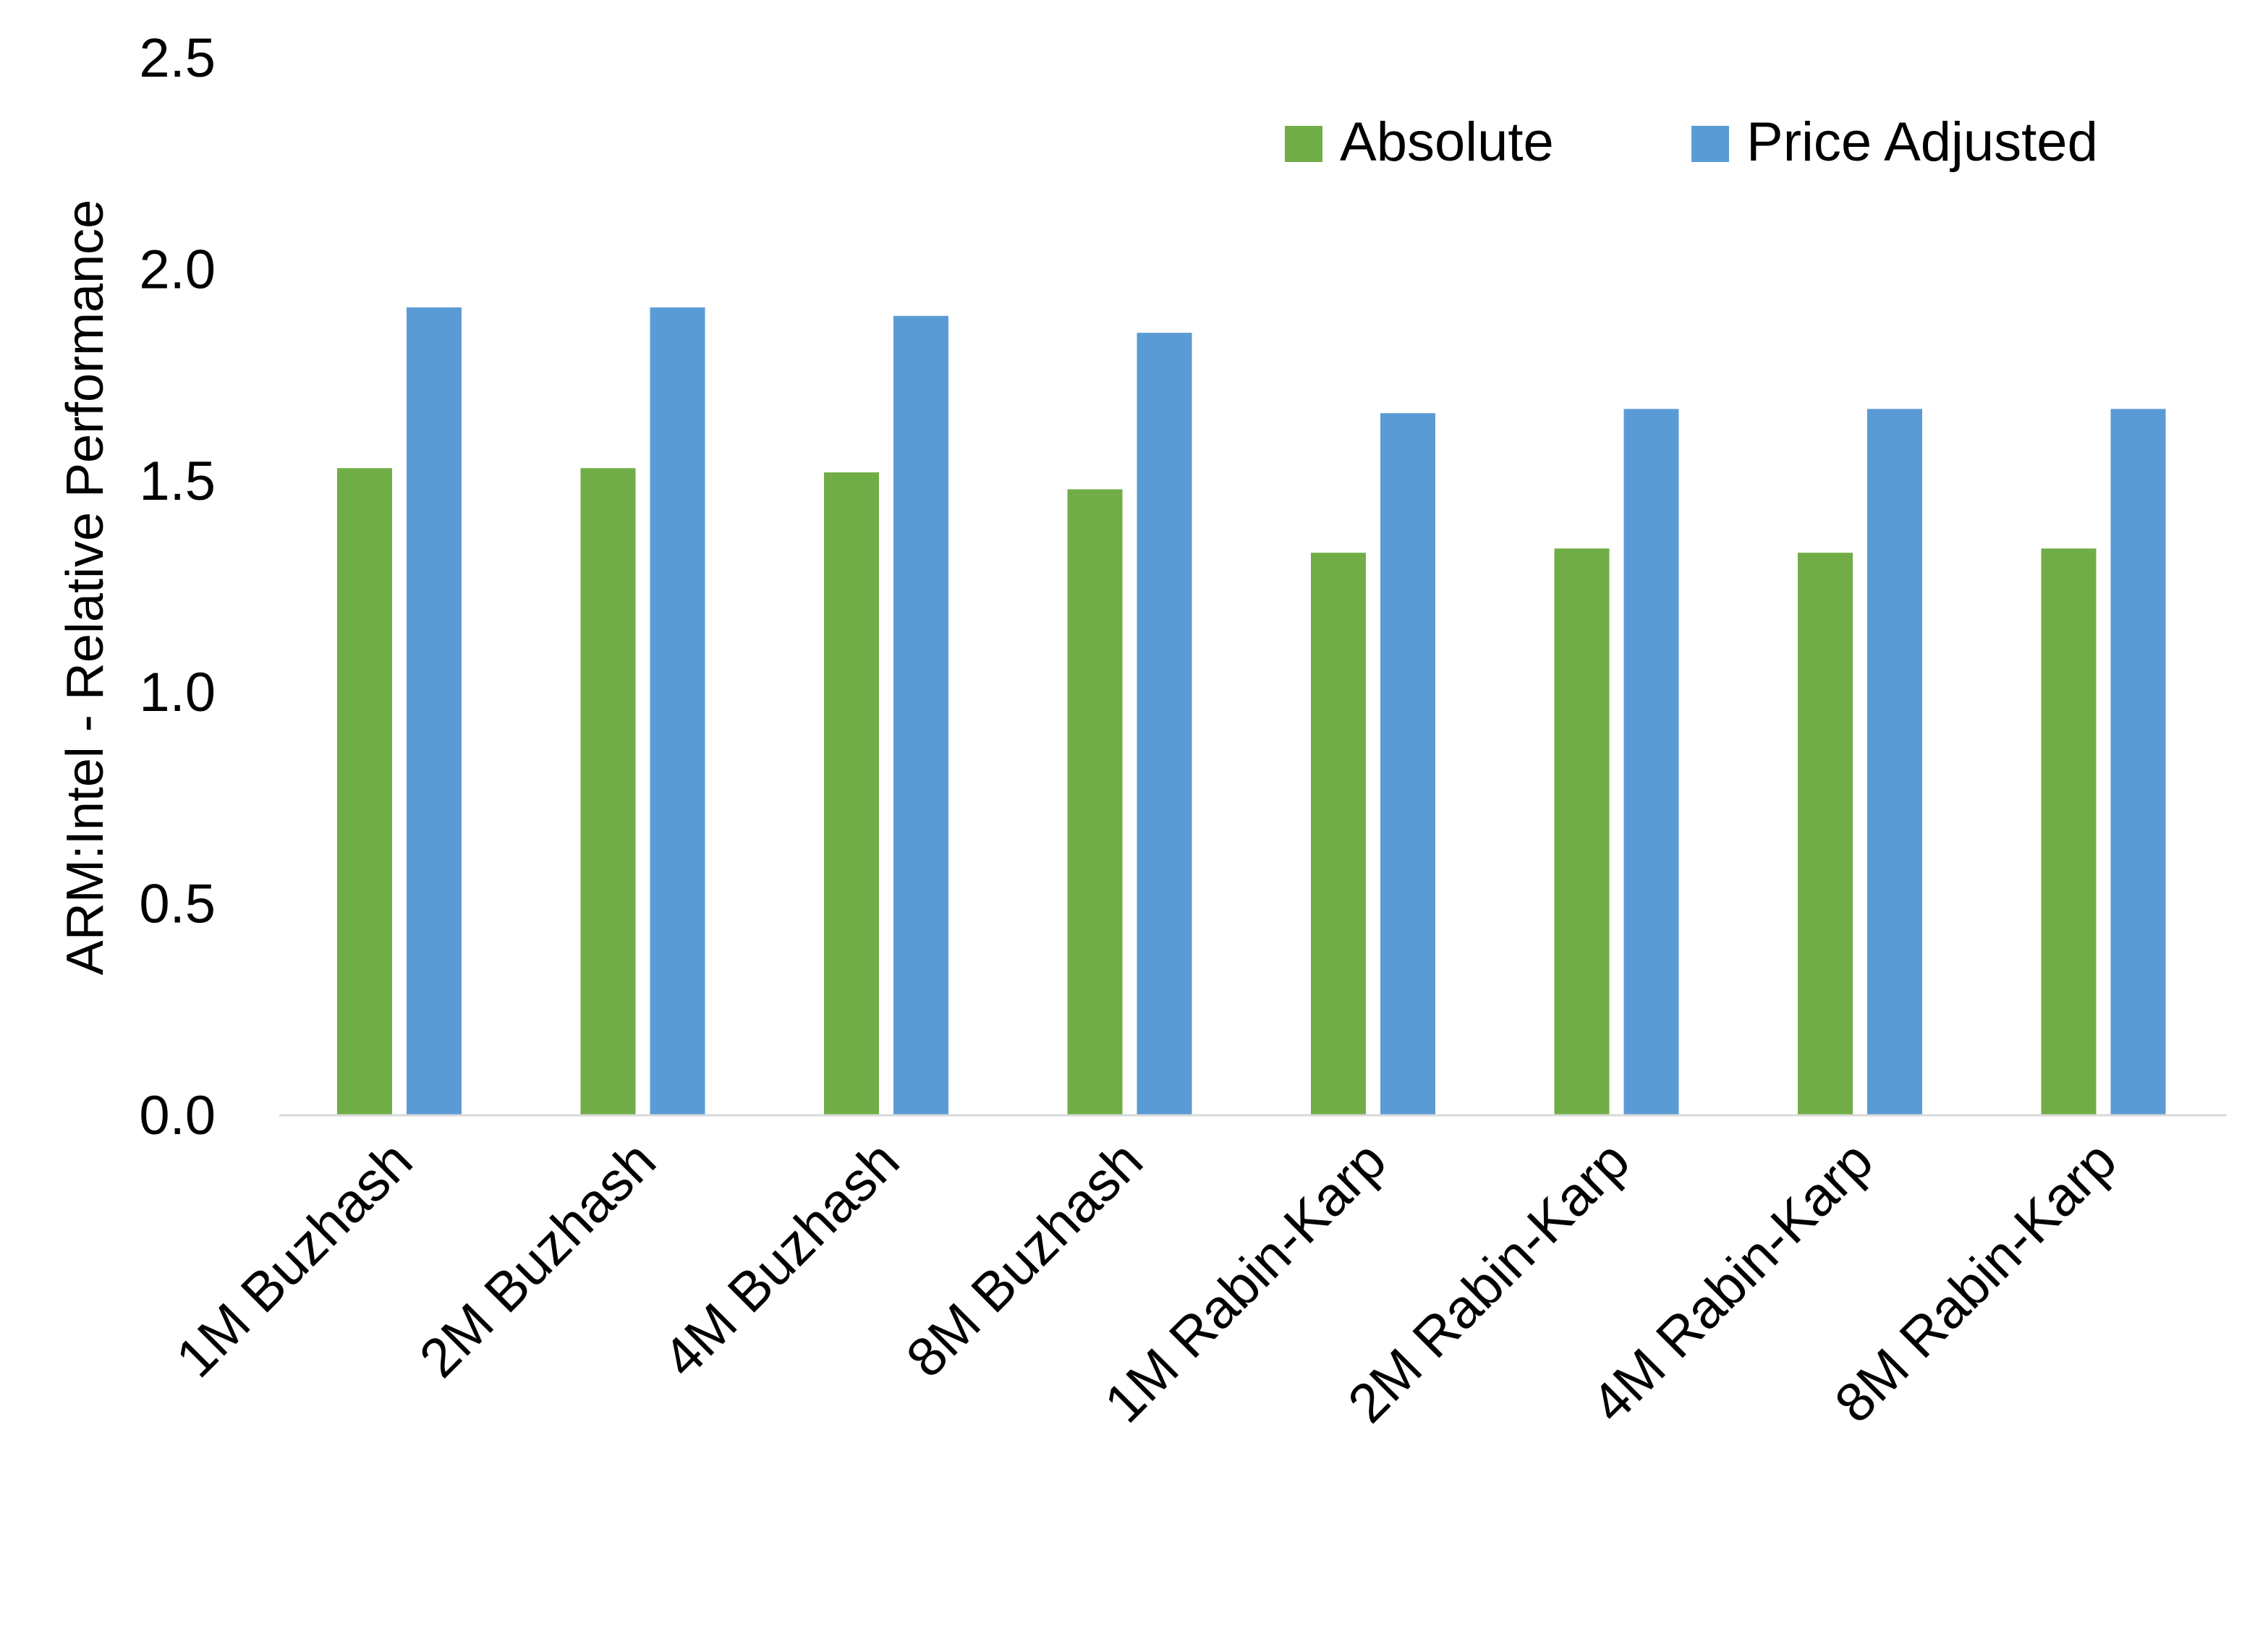 This screenshot has height=1644, width=2268. Describe the element at coordinates (177, 269) in the screenshot. I see `y-tick-label: 2.0` at that location.